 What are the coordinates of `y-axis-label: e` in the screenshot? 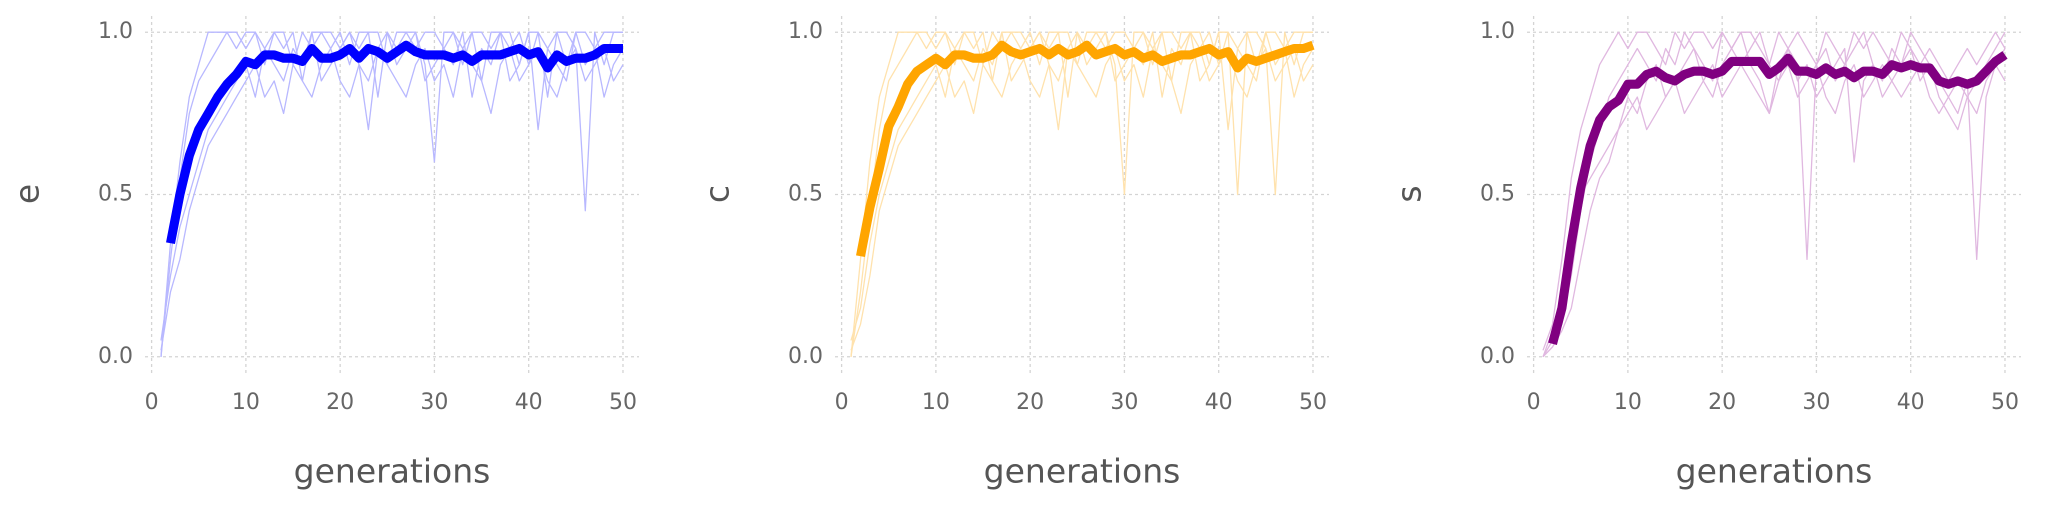 It's located at (27, 194).